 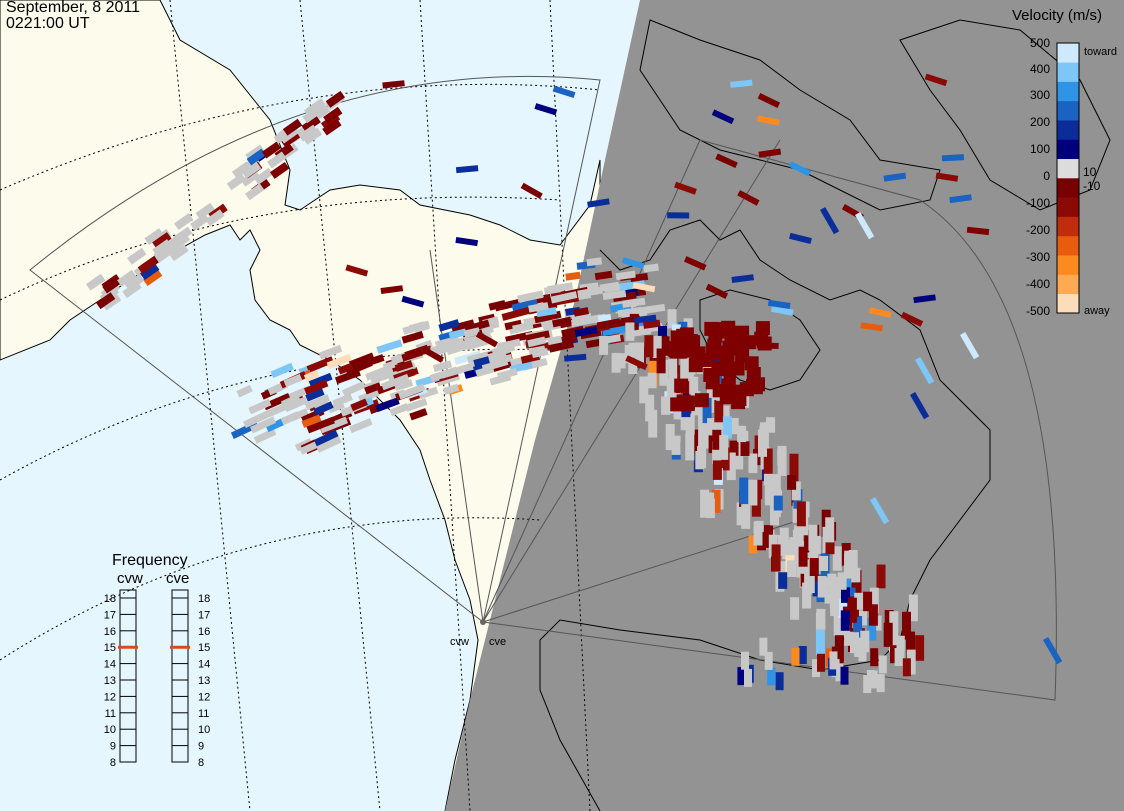 I want to click on frequency-tick-label: 9, so click(x=113, y=747).